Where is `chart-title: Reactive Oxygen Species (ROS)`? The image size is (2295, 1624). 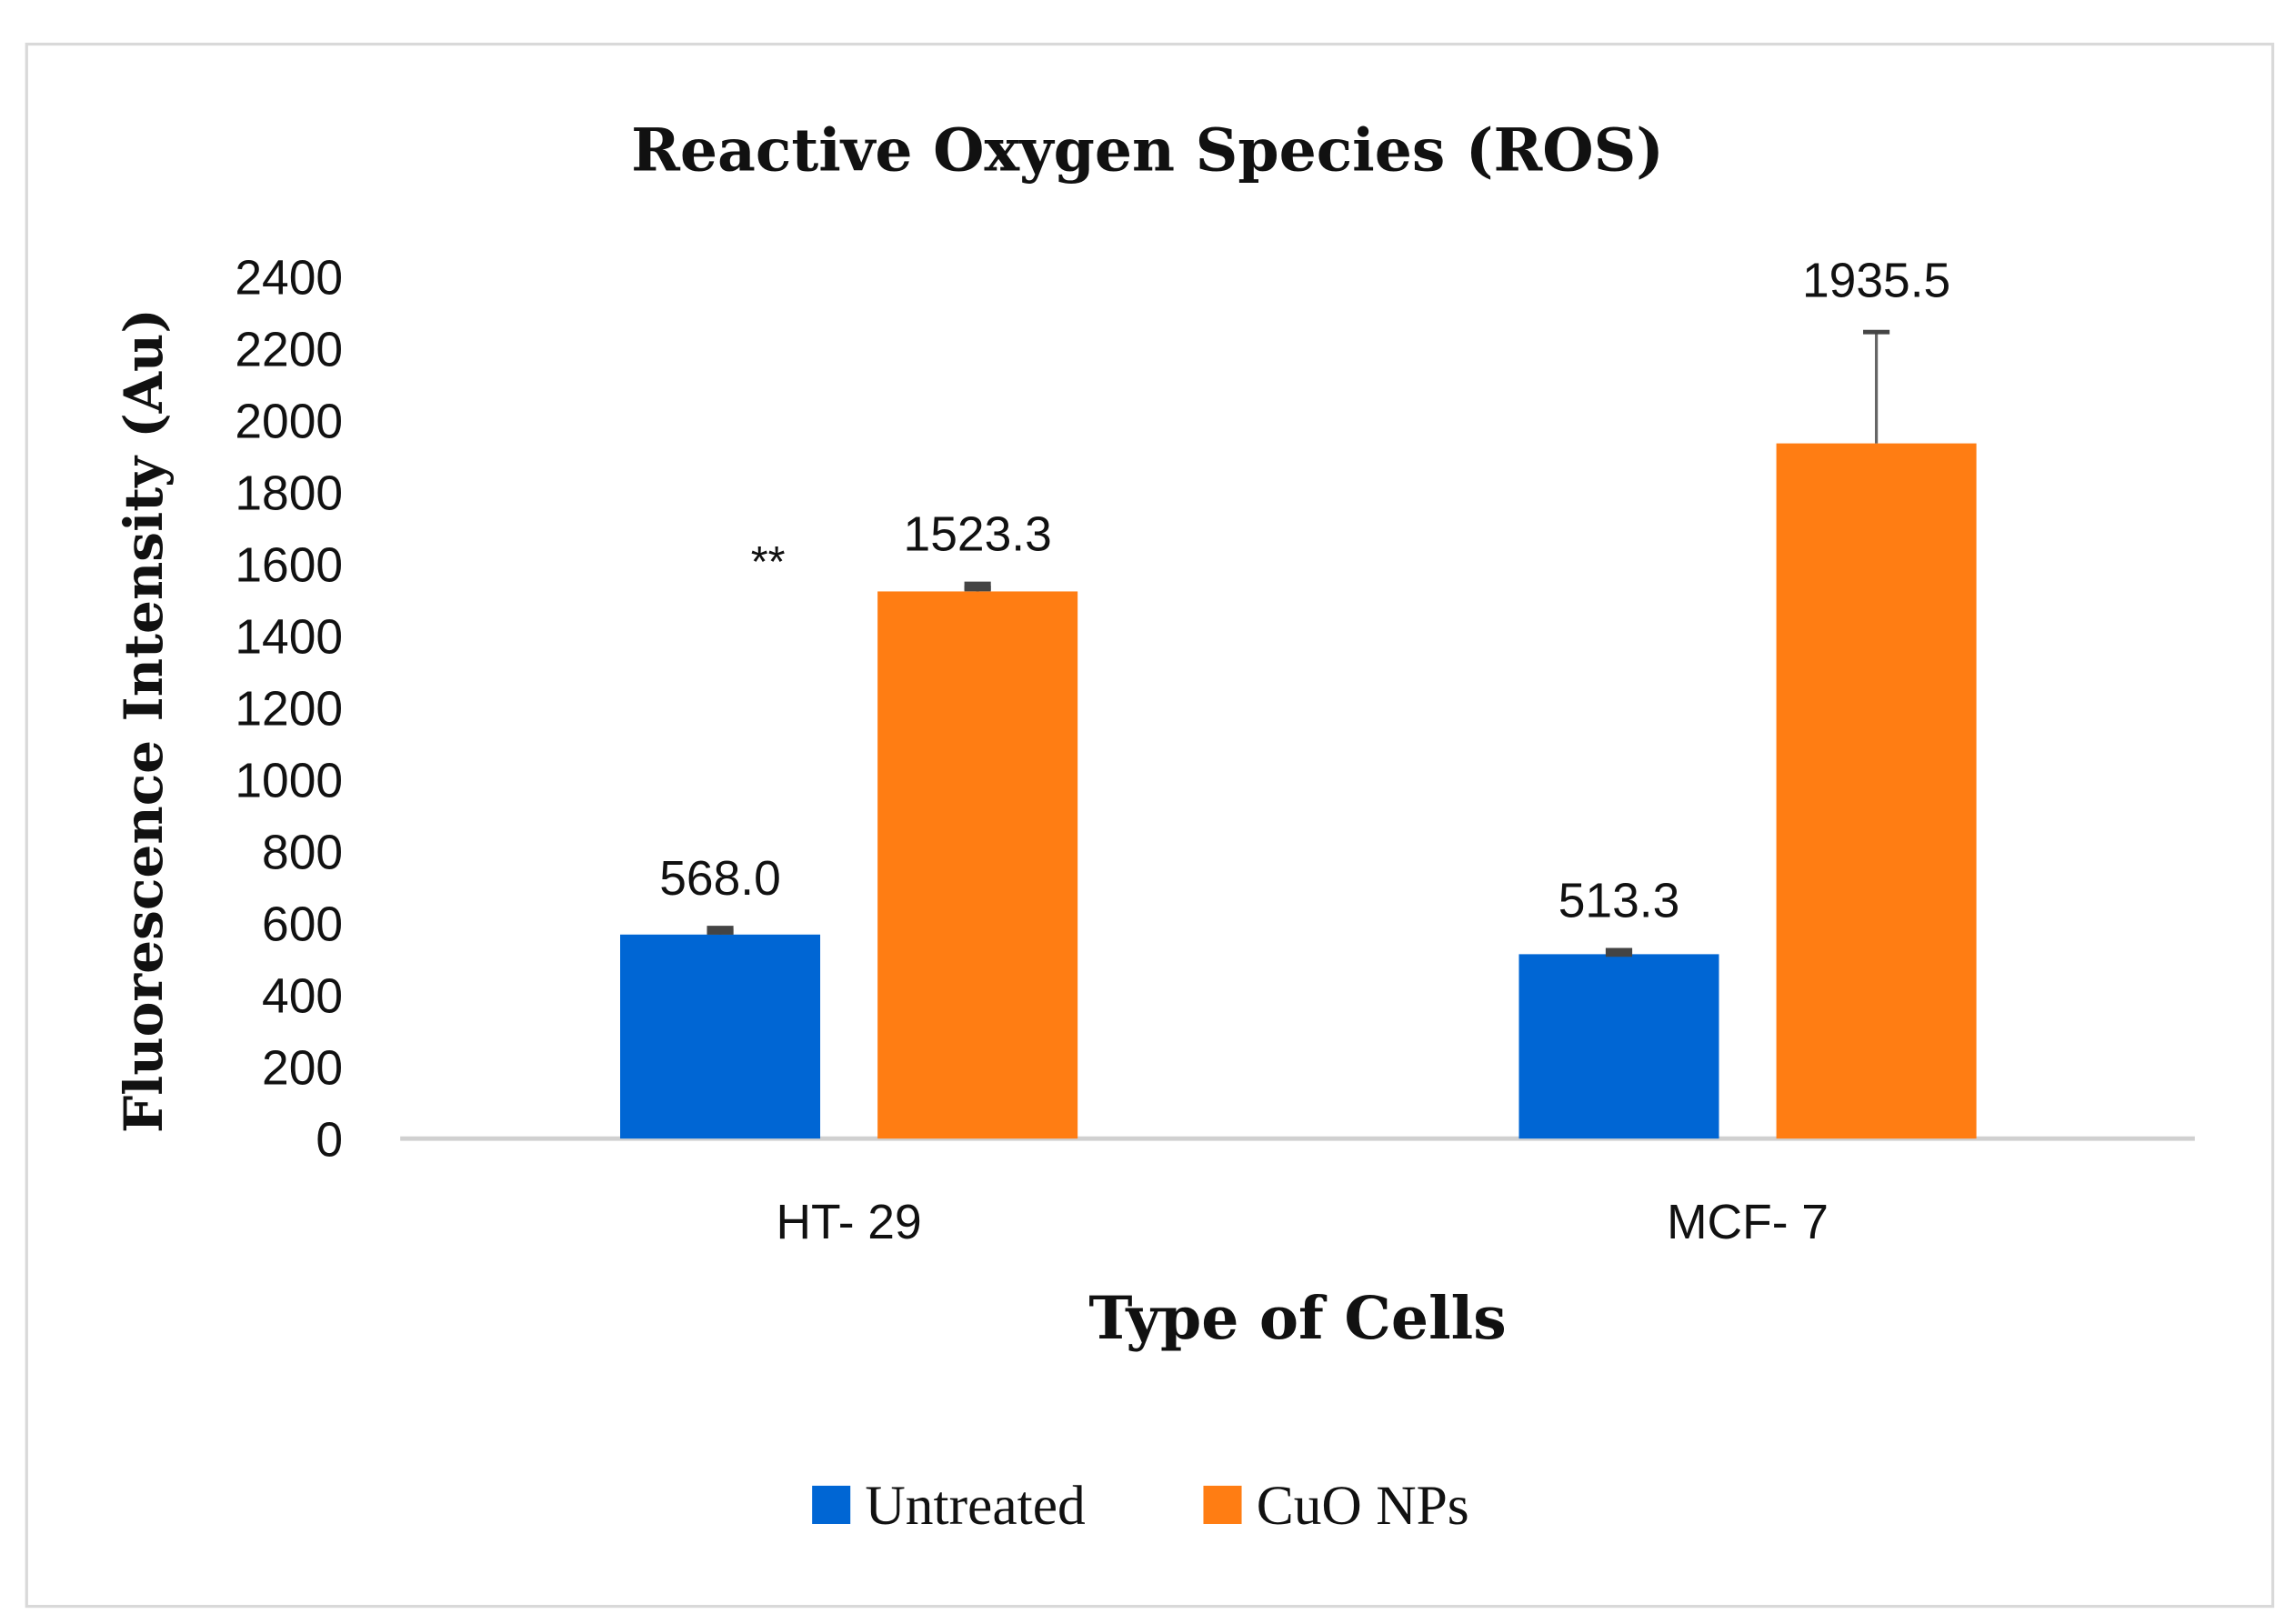
chart-title: Reactive Oxygen Species (ROS) is located at coordinates (1147, 150).